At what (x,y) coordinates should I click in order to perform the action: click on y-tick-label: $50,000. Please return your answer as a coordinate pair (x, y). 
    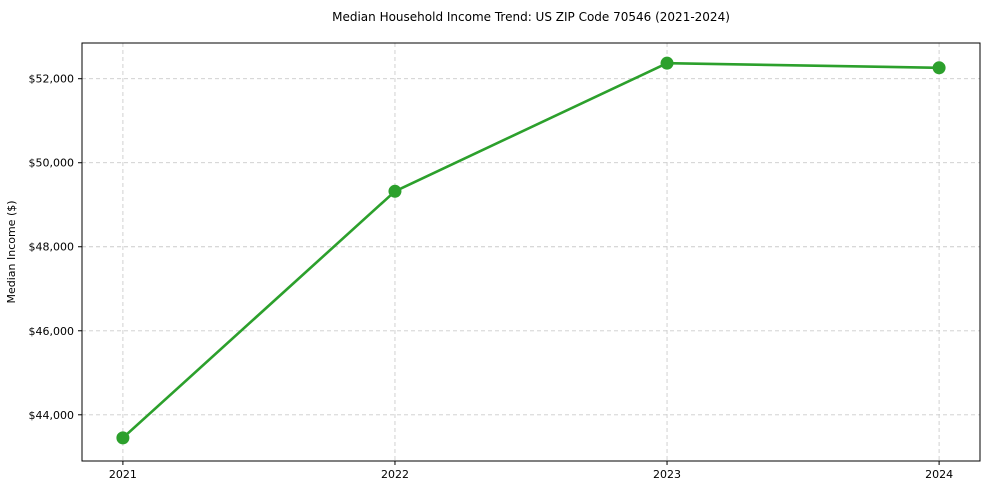
    Looking at the image, I should click on (52, 163).